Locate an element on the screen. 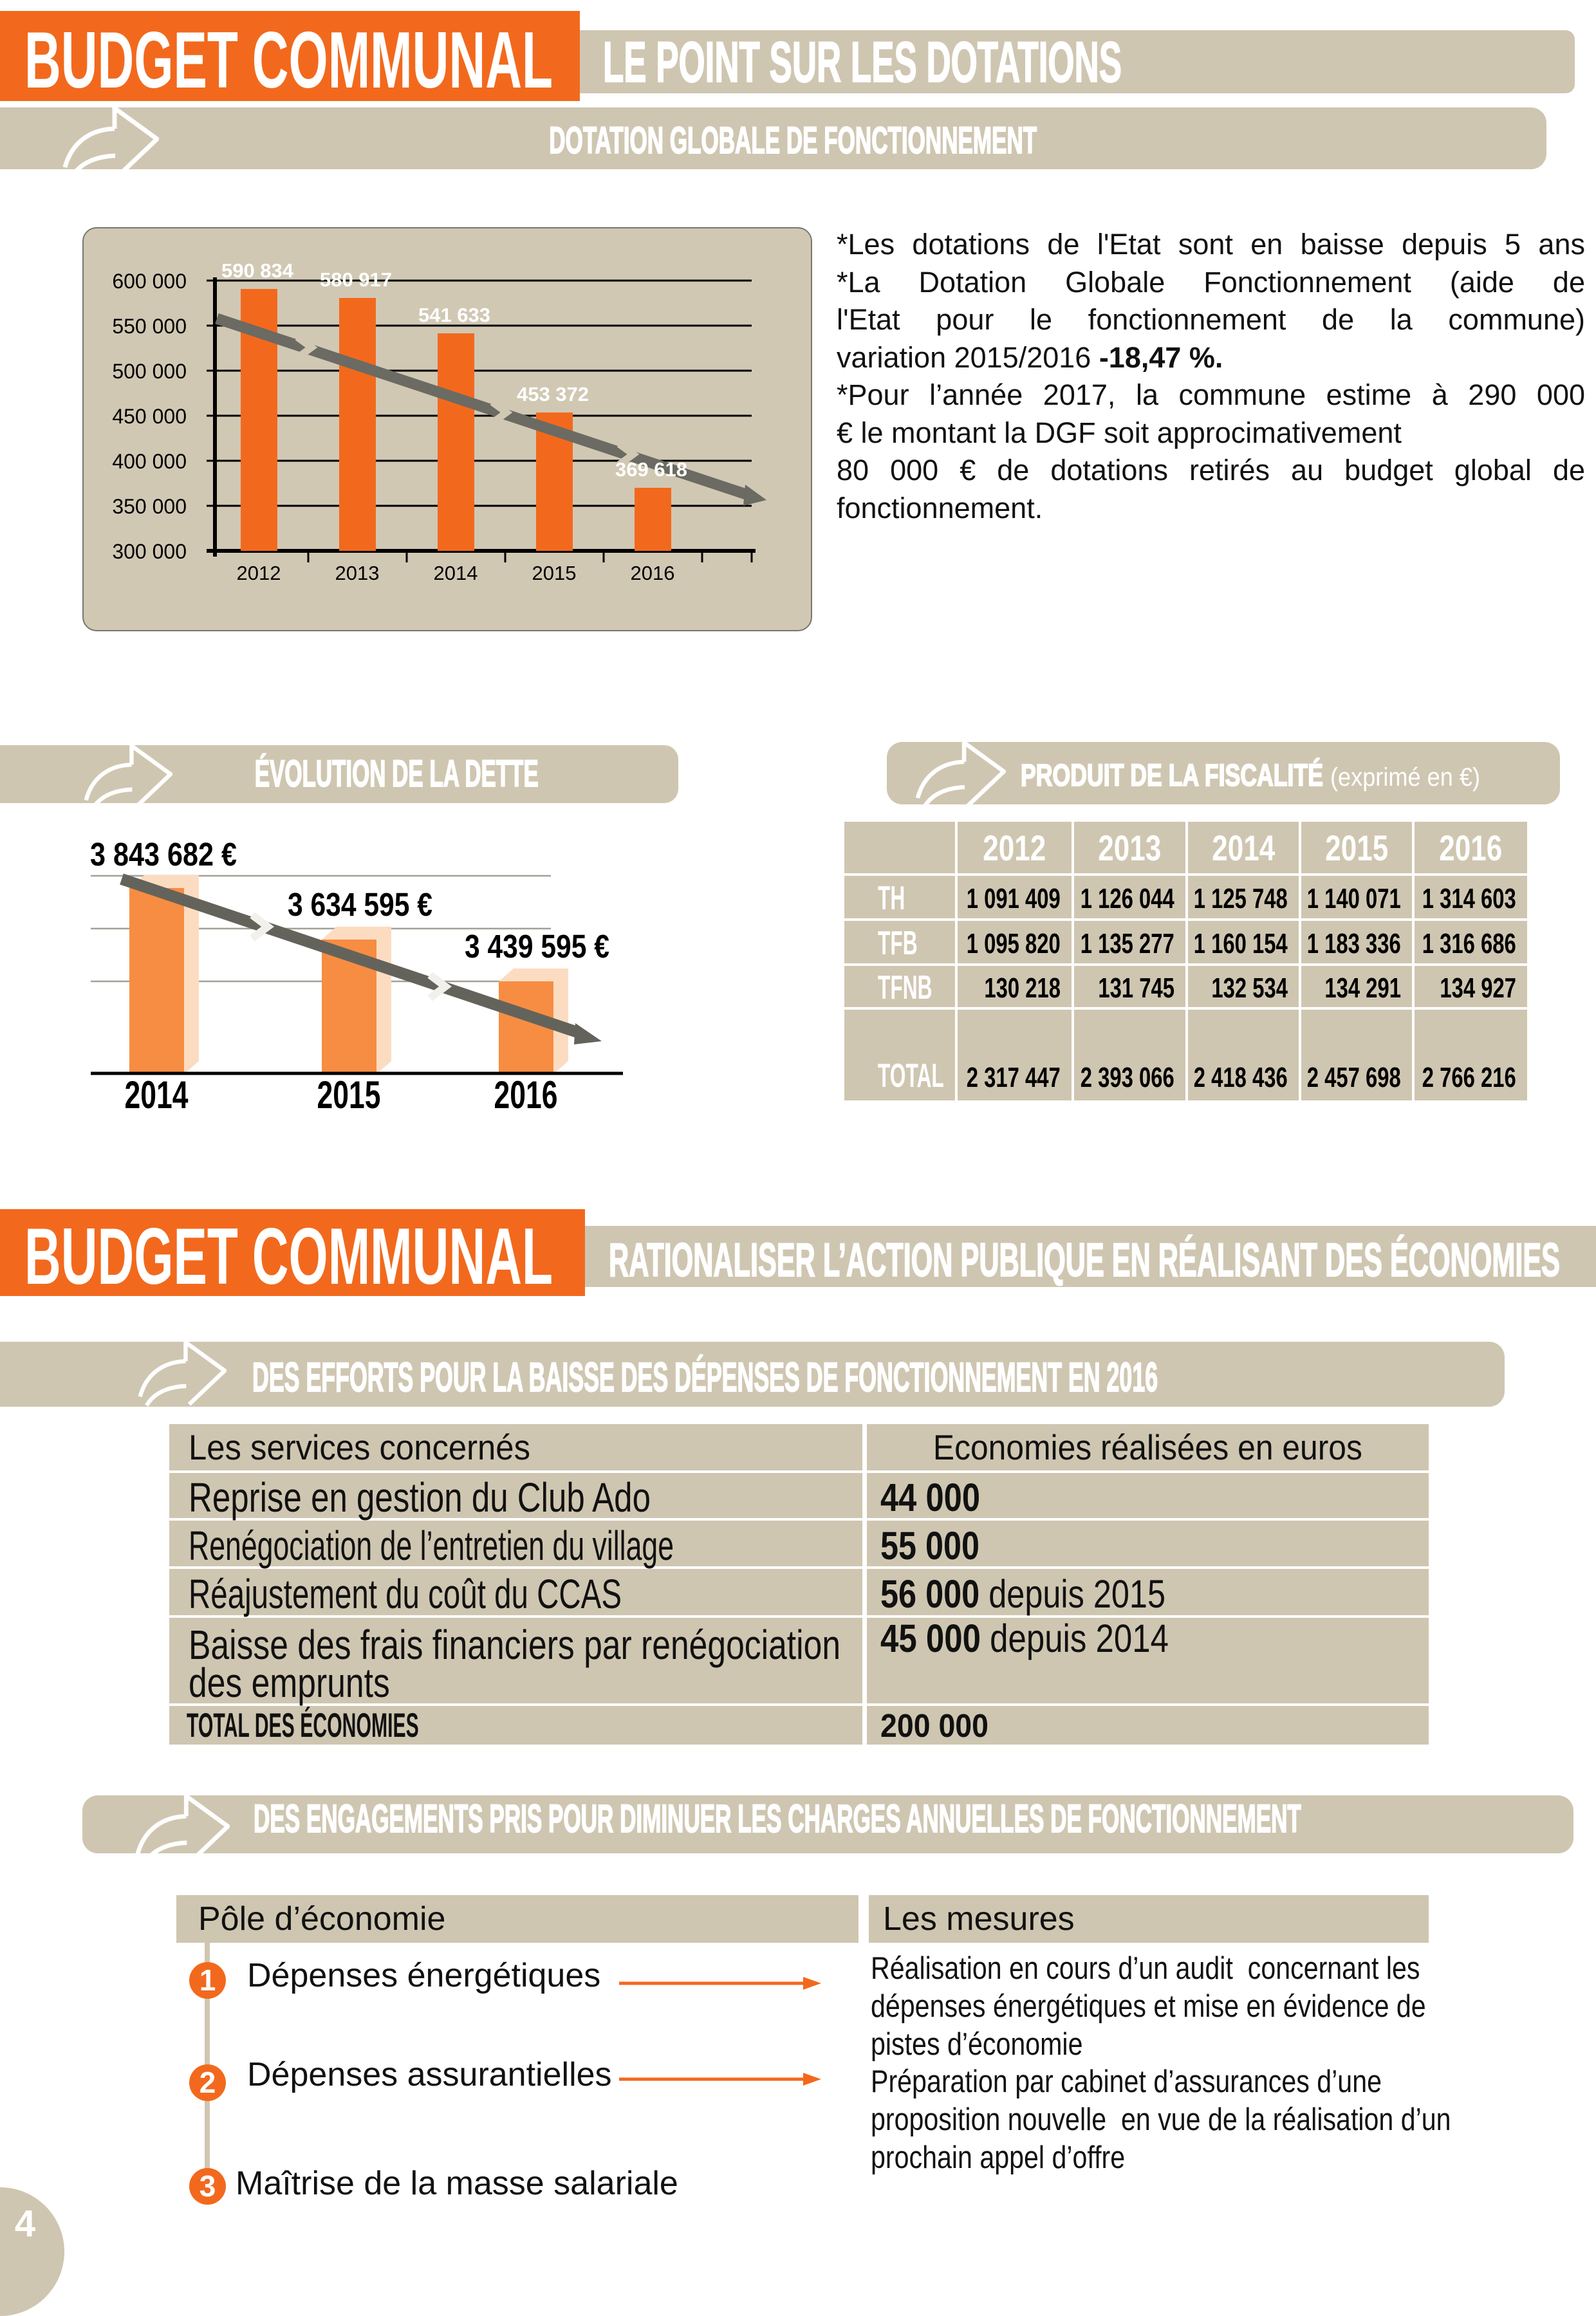 The image size is (1596, 2316). svg-text: 550 000 is located at coordinates (149, 326).